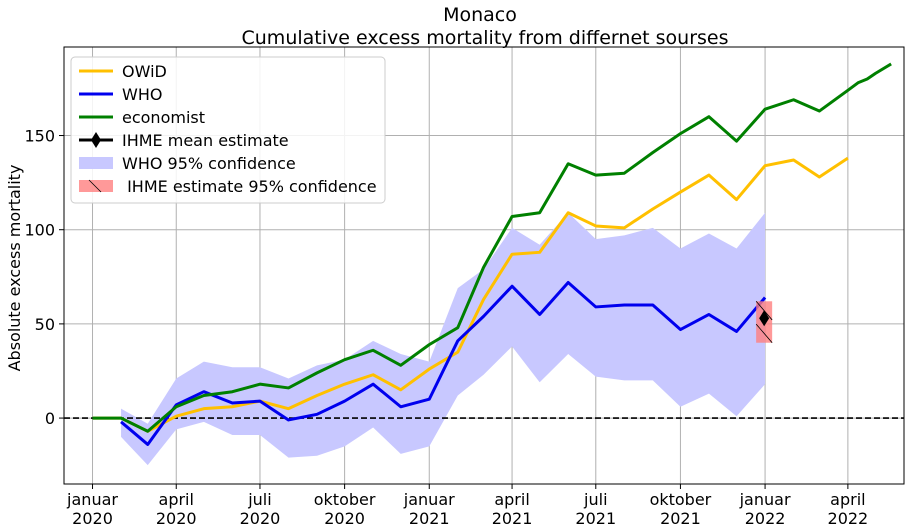 This screenshot has width=907, height=531. What do you see at coordinates (249, 186) in the screenshot?
I see `legend-label: IHME estimate 95% confidence` at bounding box center [249, 186].